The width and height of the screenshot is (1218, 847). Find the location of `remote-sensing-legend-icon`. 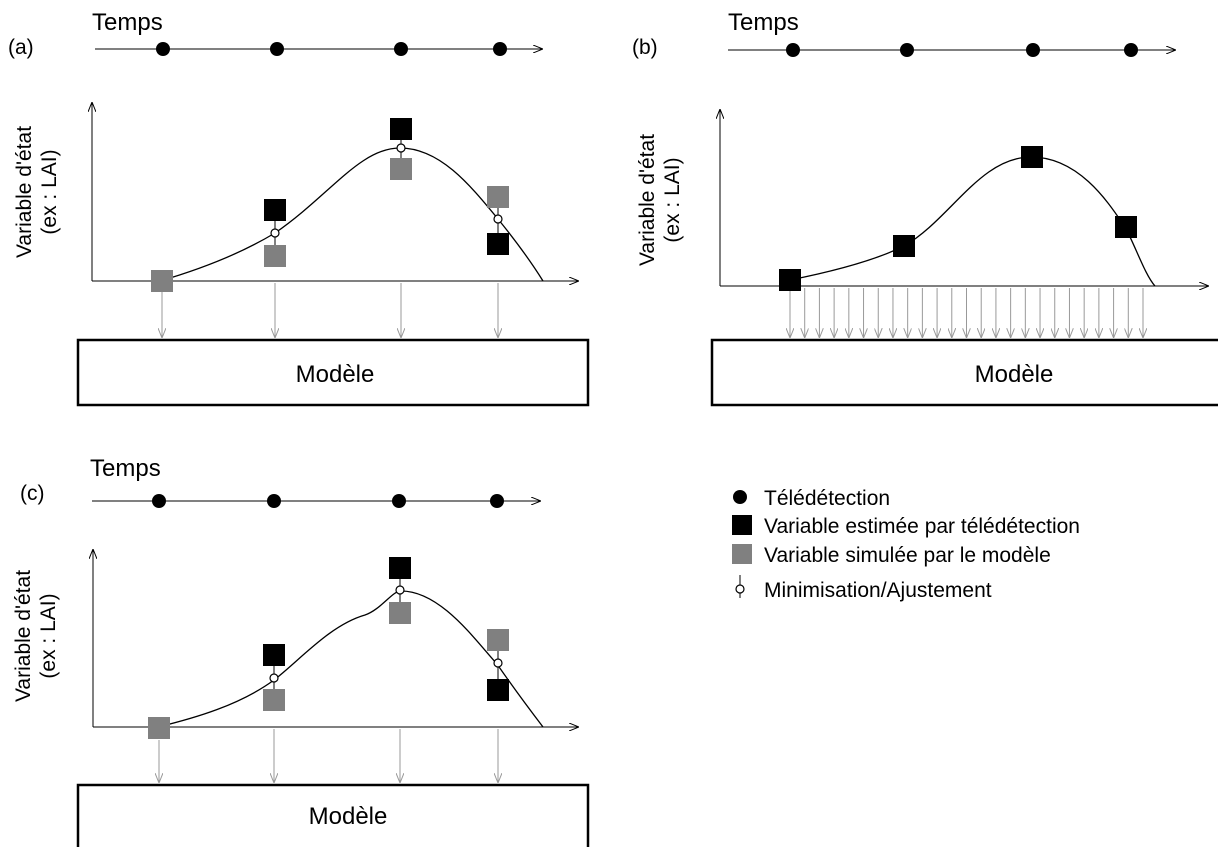

remote-sensing-legend-icon is located at coordinates (740, 497).